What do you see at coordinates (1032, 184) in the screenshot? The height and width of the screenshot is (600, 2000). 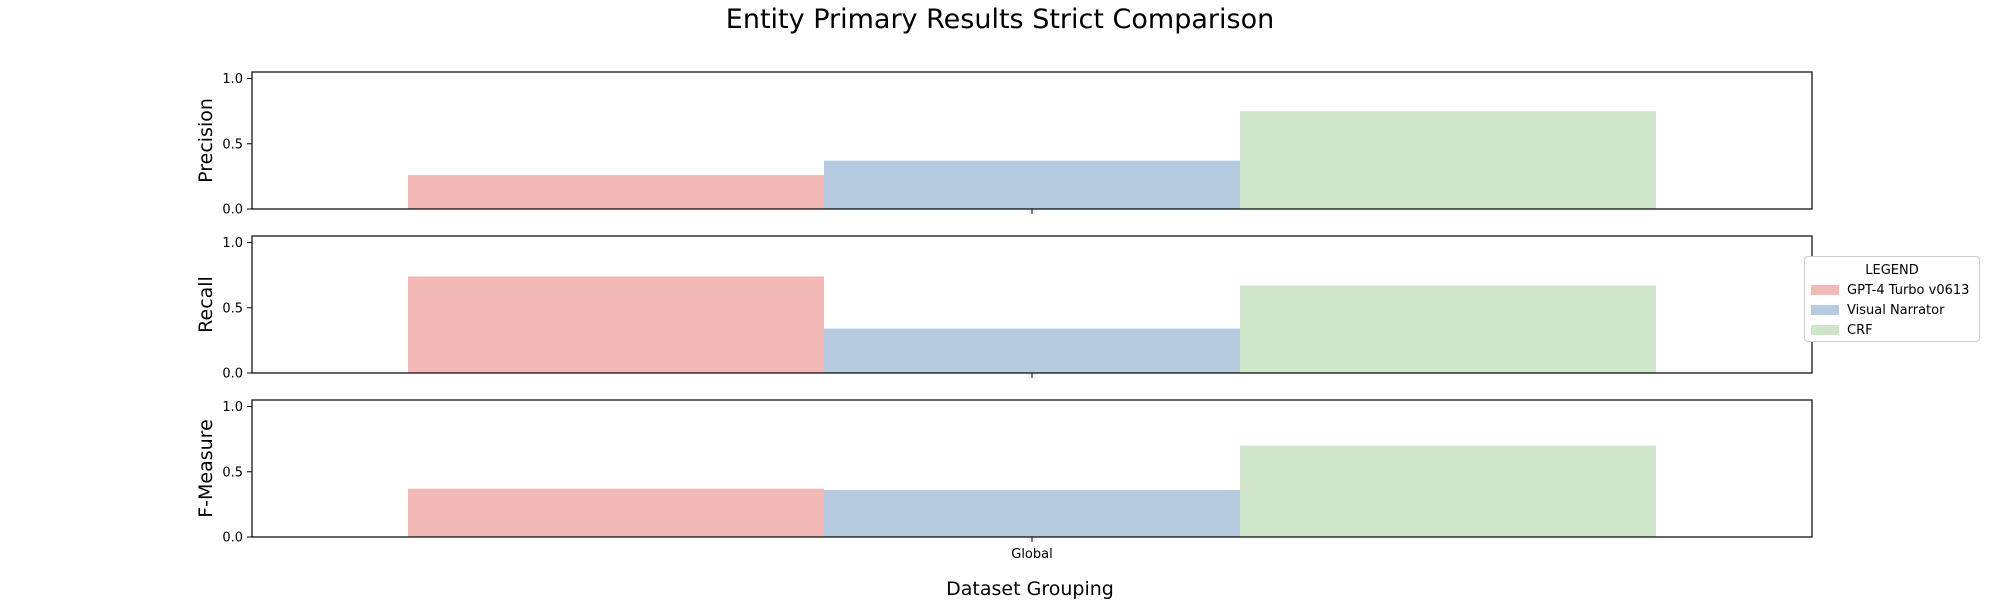 I see `bar-visual-narrator-precision` at bounding box center [1032, 184].